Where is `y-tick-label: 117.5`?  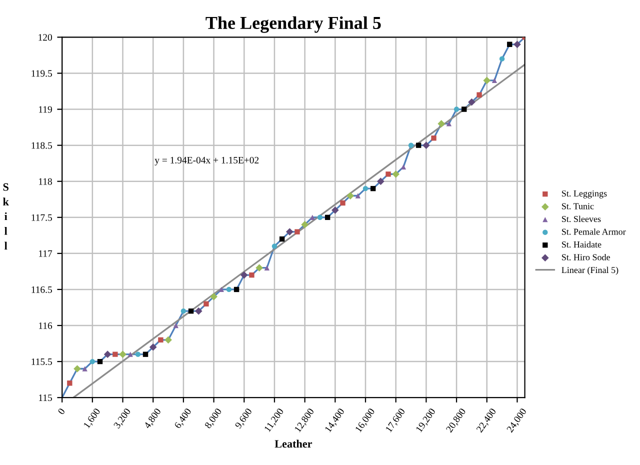
y-tick-label: 117.5 is located at coordinates (42, 217).